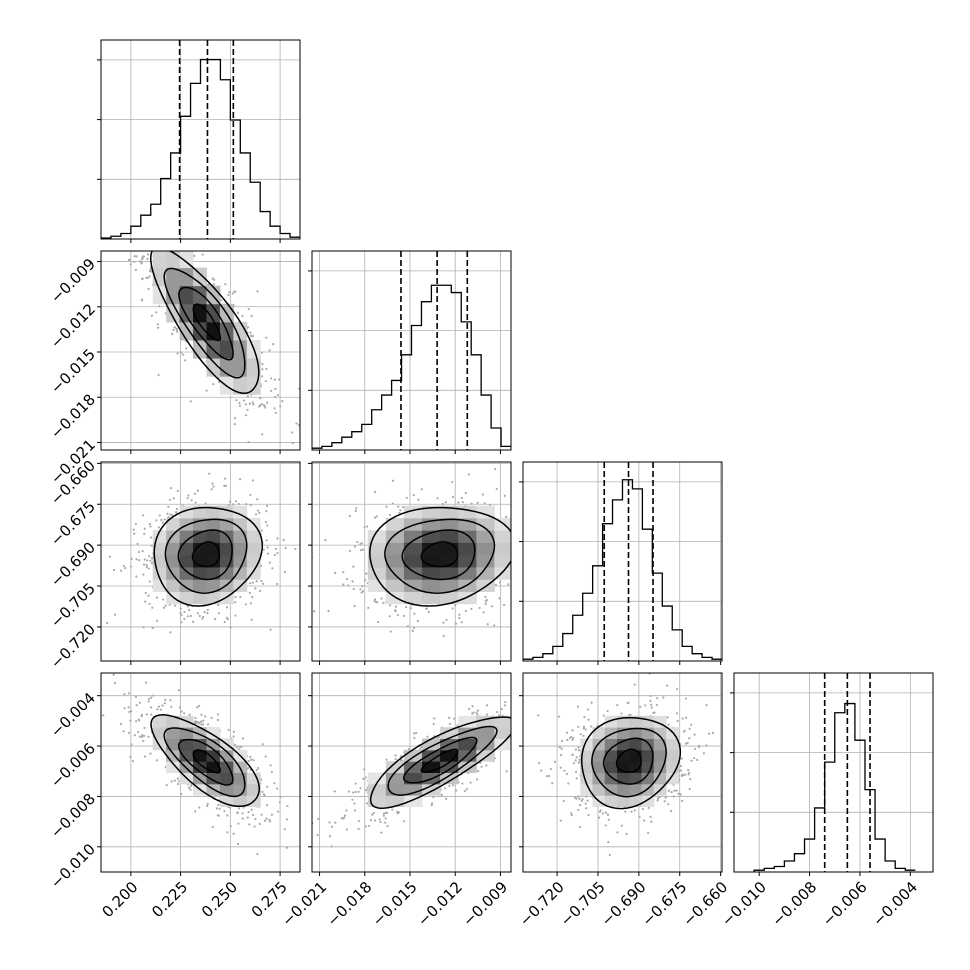 Image resolution: width=970 pixels, height=970 pixels. Describe the element at coordinates (169, 899) in the screenshot. I see `x-tick-label: 0.225` at that location.